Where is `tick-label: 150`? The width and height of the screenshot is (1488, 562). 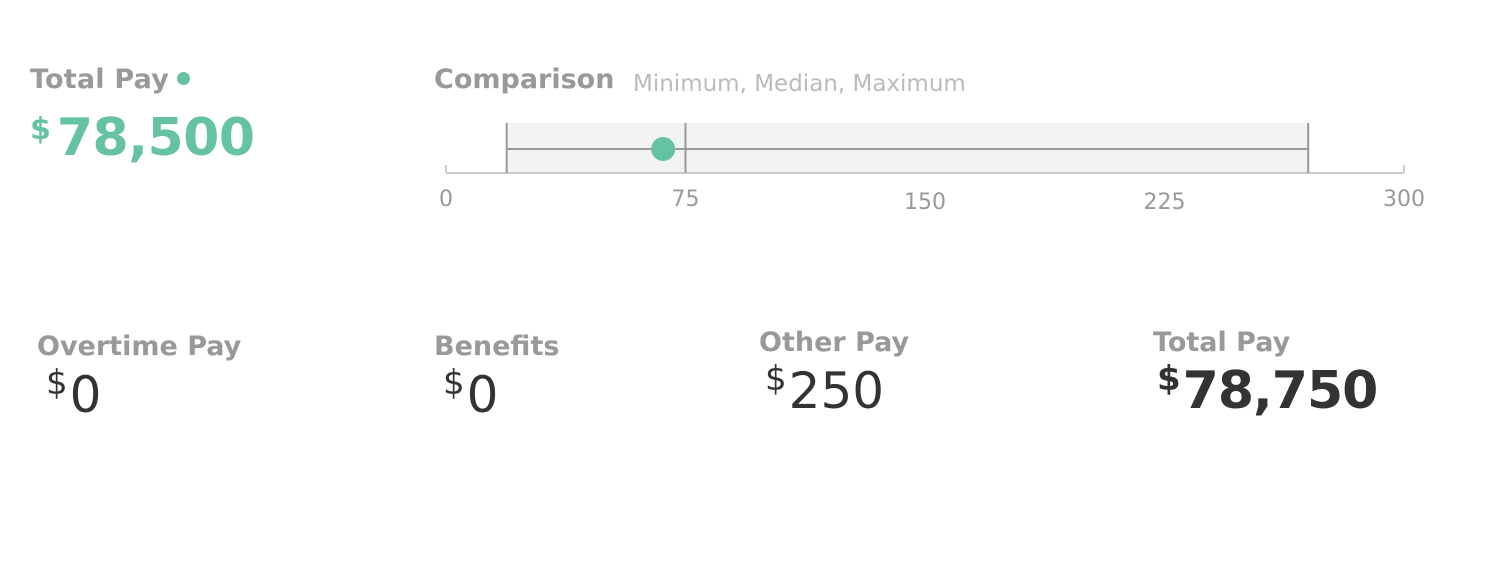 tick-label: 150 is located at coordinates (925, 202).